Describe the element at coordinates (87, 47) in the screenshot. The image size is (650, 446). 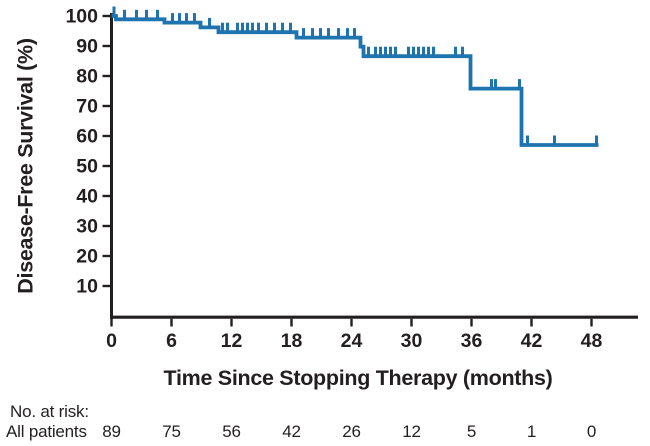
I see `y-tick-label: 90` at that location.